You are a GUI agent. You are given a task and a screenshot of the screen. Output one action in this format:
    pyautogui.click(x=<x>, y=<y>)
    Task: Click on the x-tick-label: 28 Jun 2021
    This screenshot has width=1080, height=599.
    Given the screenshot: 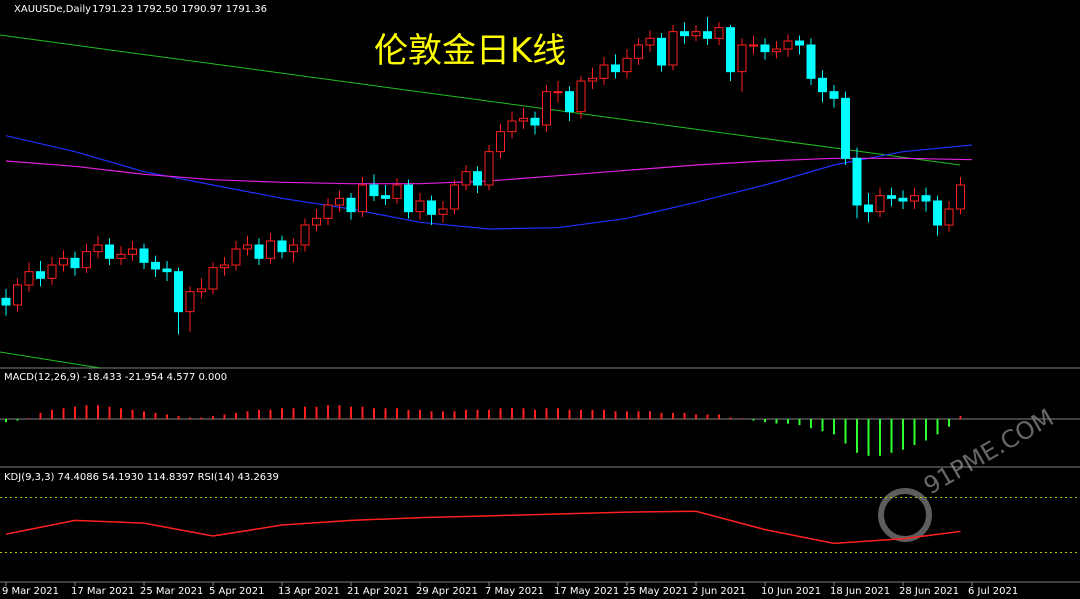 What is the action you would take?
    pyautogui.click(x=929, y=591)
    